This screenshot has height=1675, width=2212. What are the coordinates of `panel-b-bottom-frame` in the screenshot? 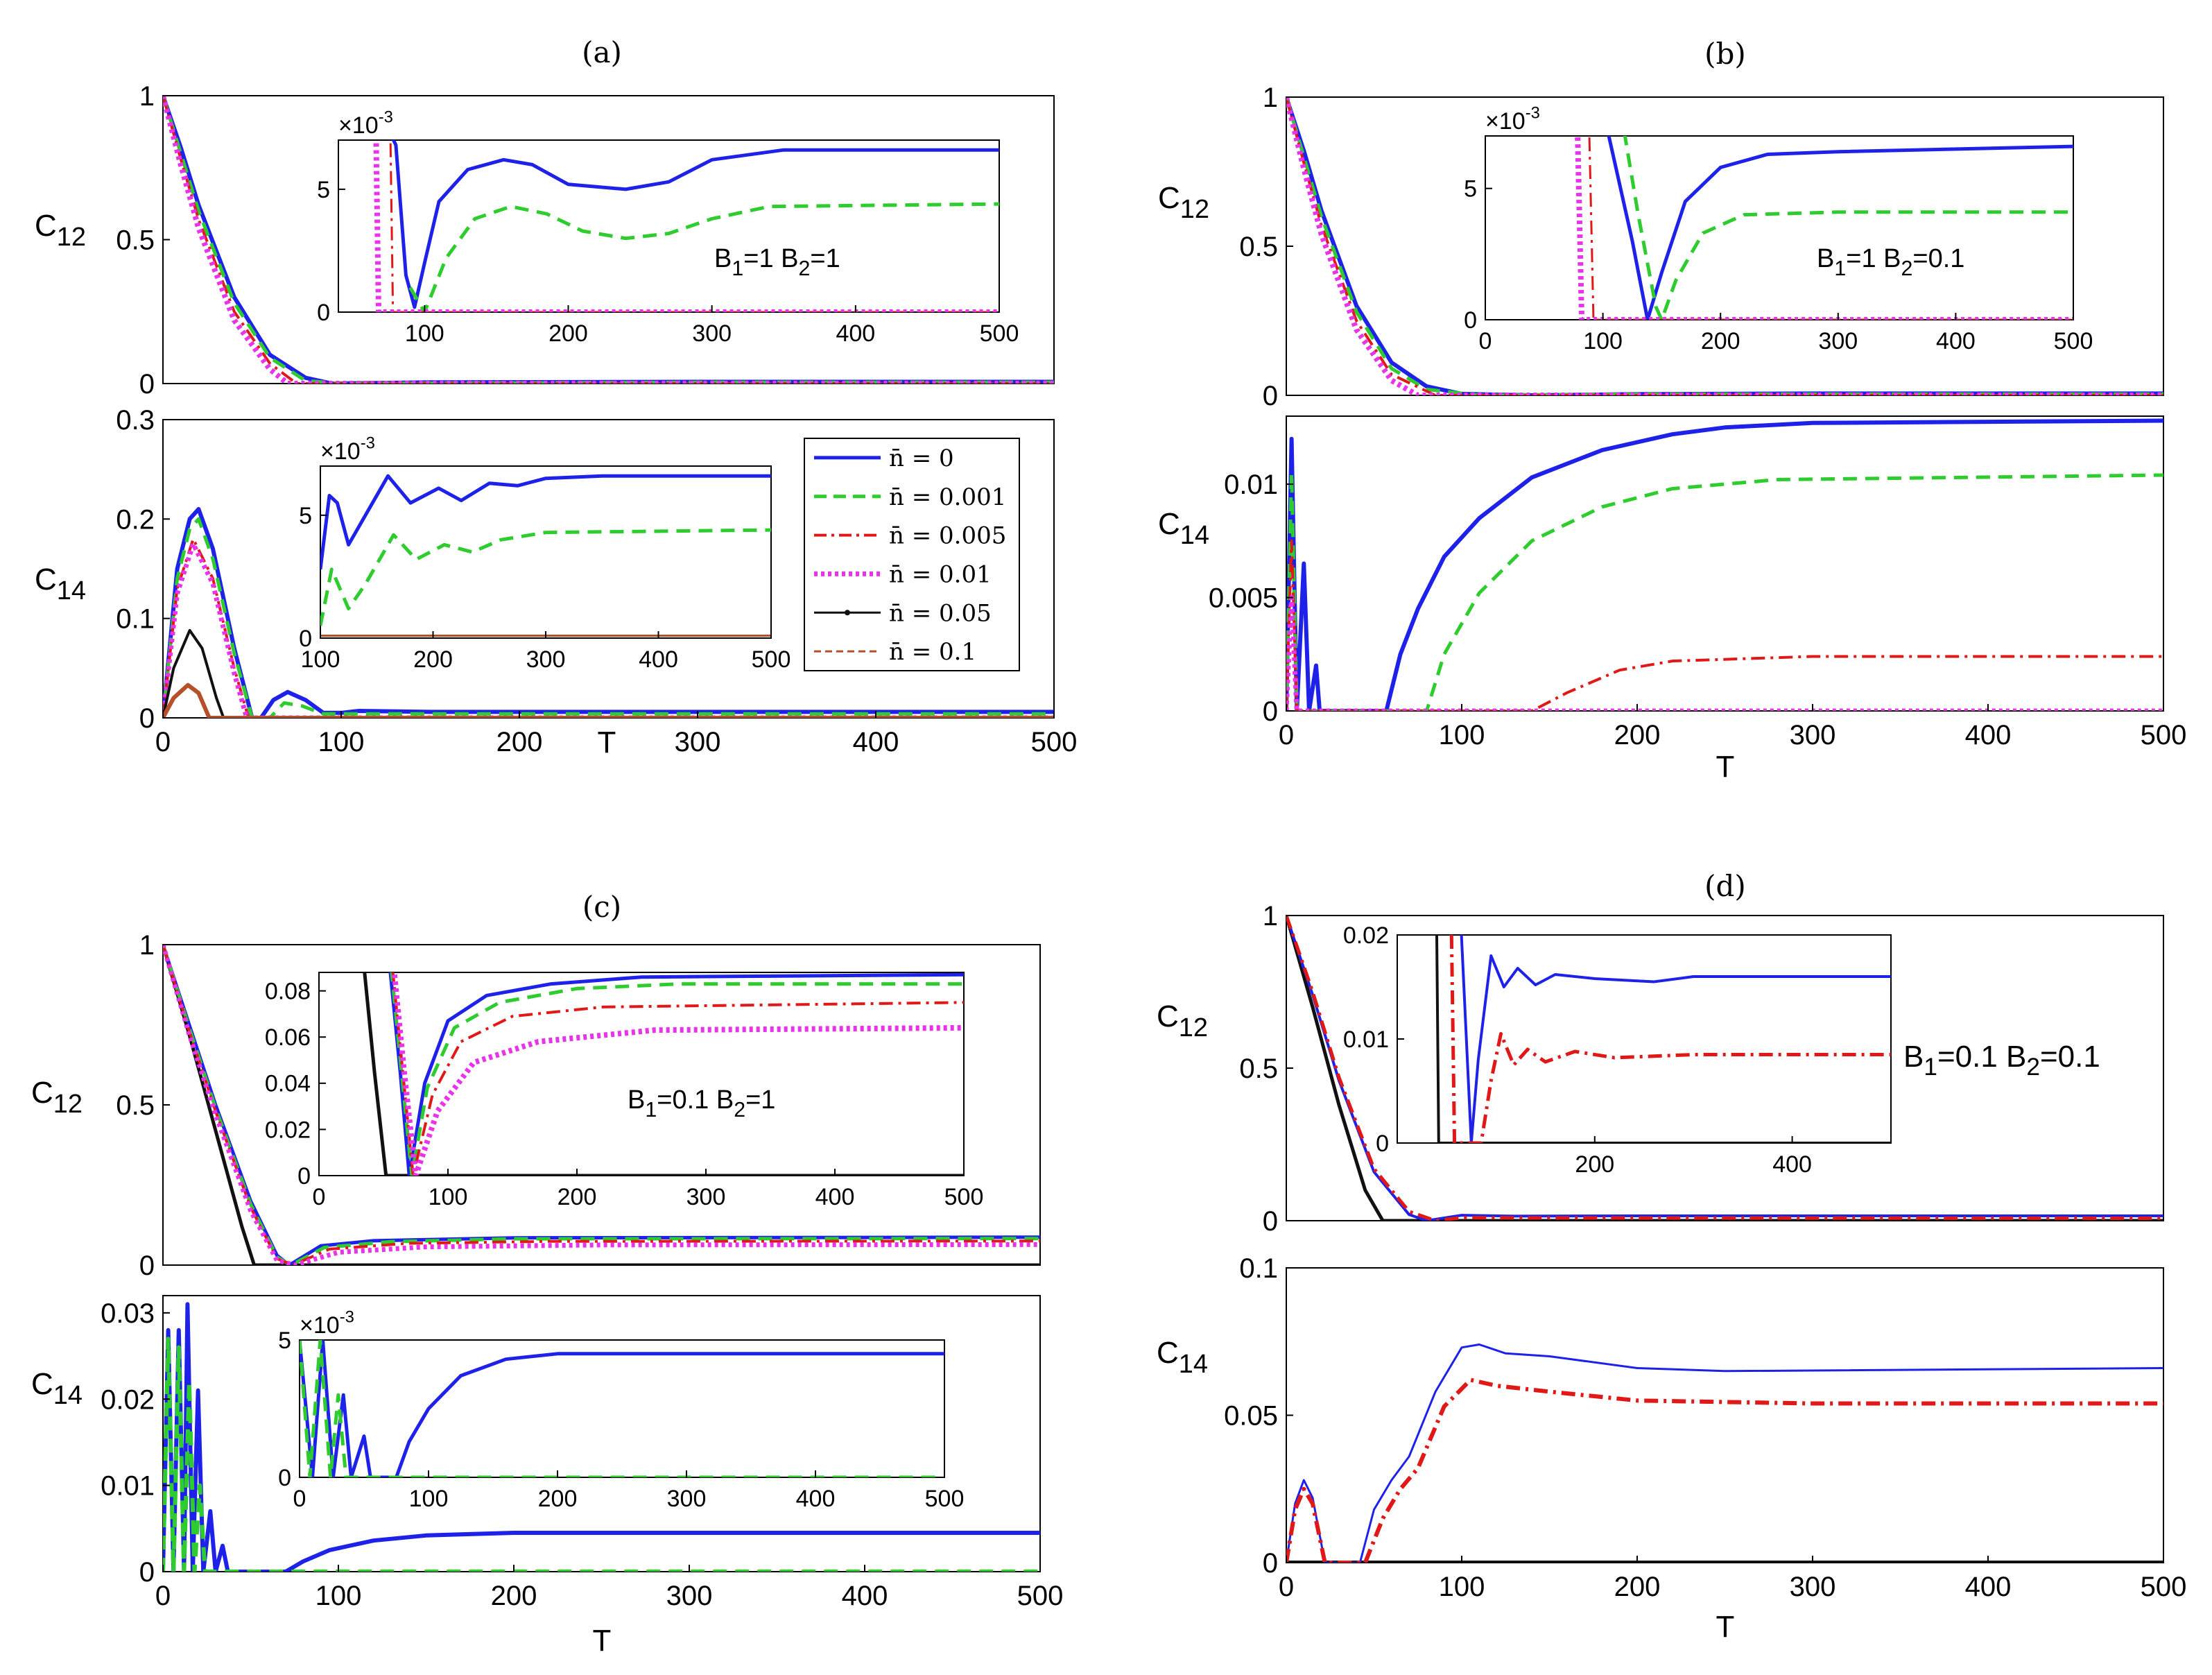 It's located at (1725, 563).